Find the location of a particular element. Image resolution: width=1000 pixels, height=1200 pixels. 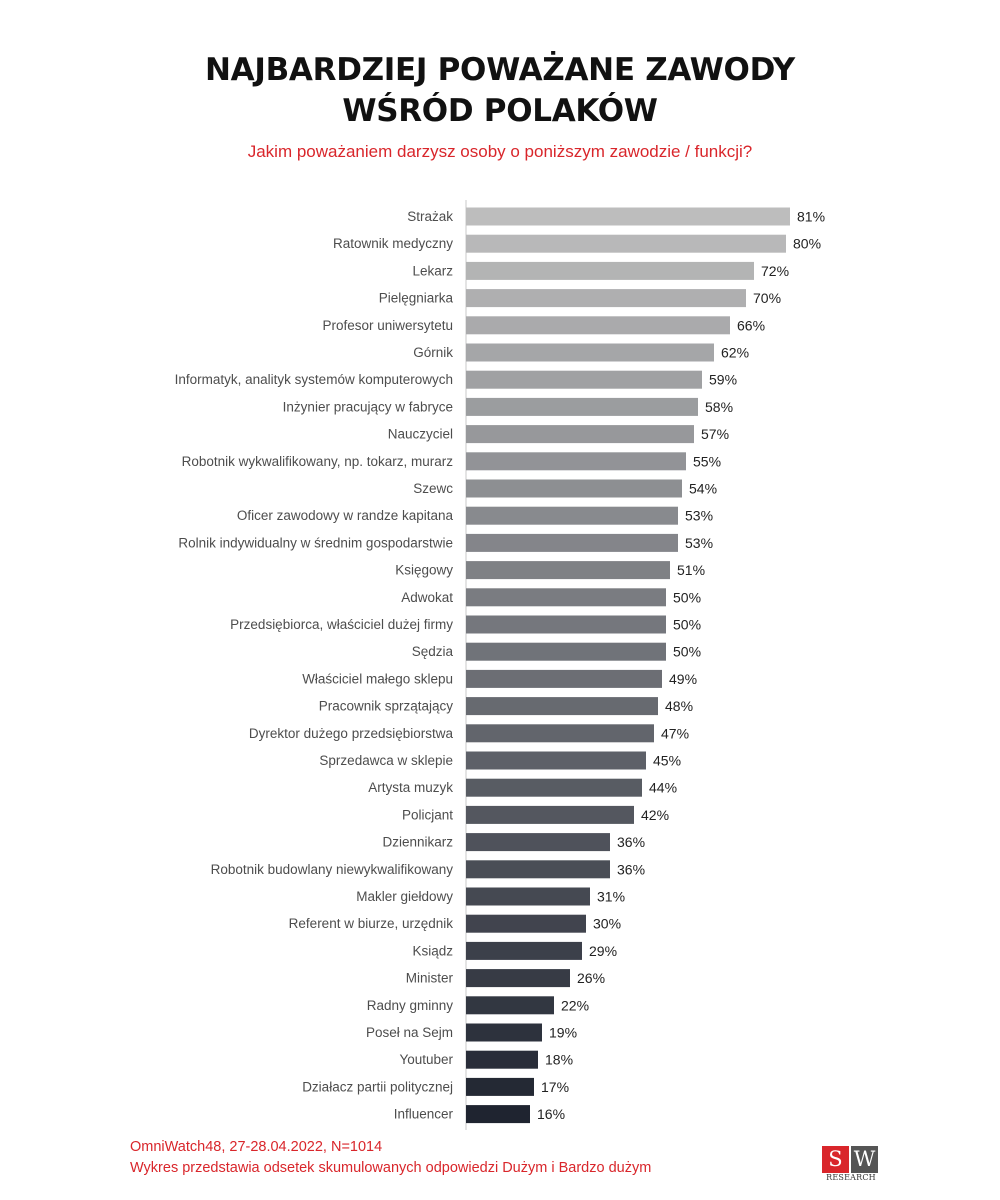

data-label: 48% is located at coordinates (679, 706).